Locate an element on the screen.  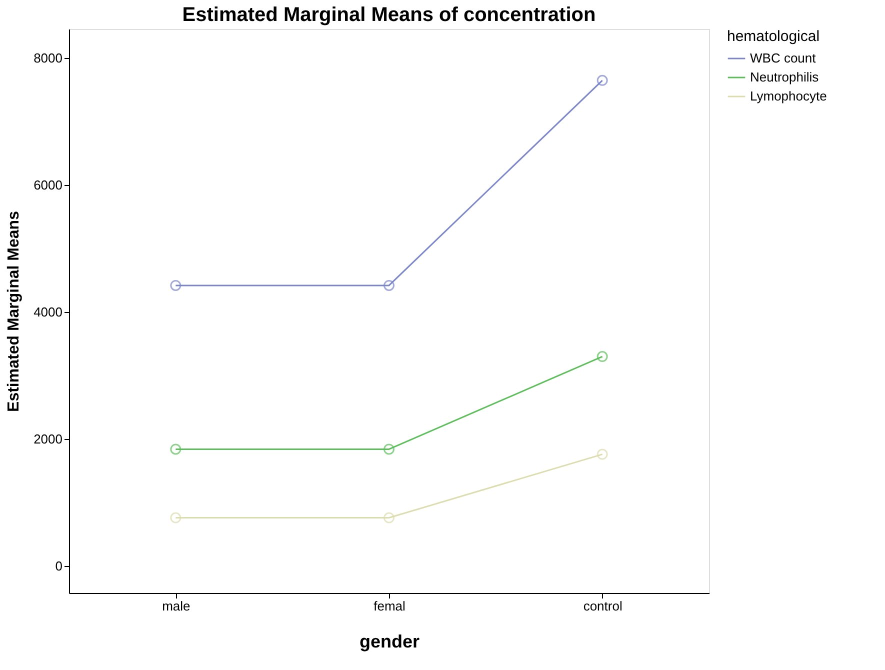
chart-title: Estimated Marginal Means of concentration is located at coordinates (389, 15).